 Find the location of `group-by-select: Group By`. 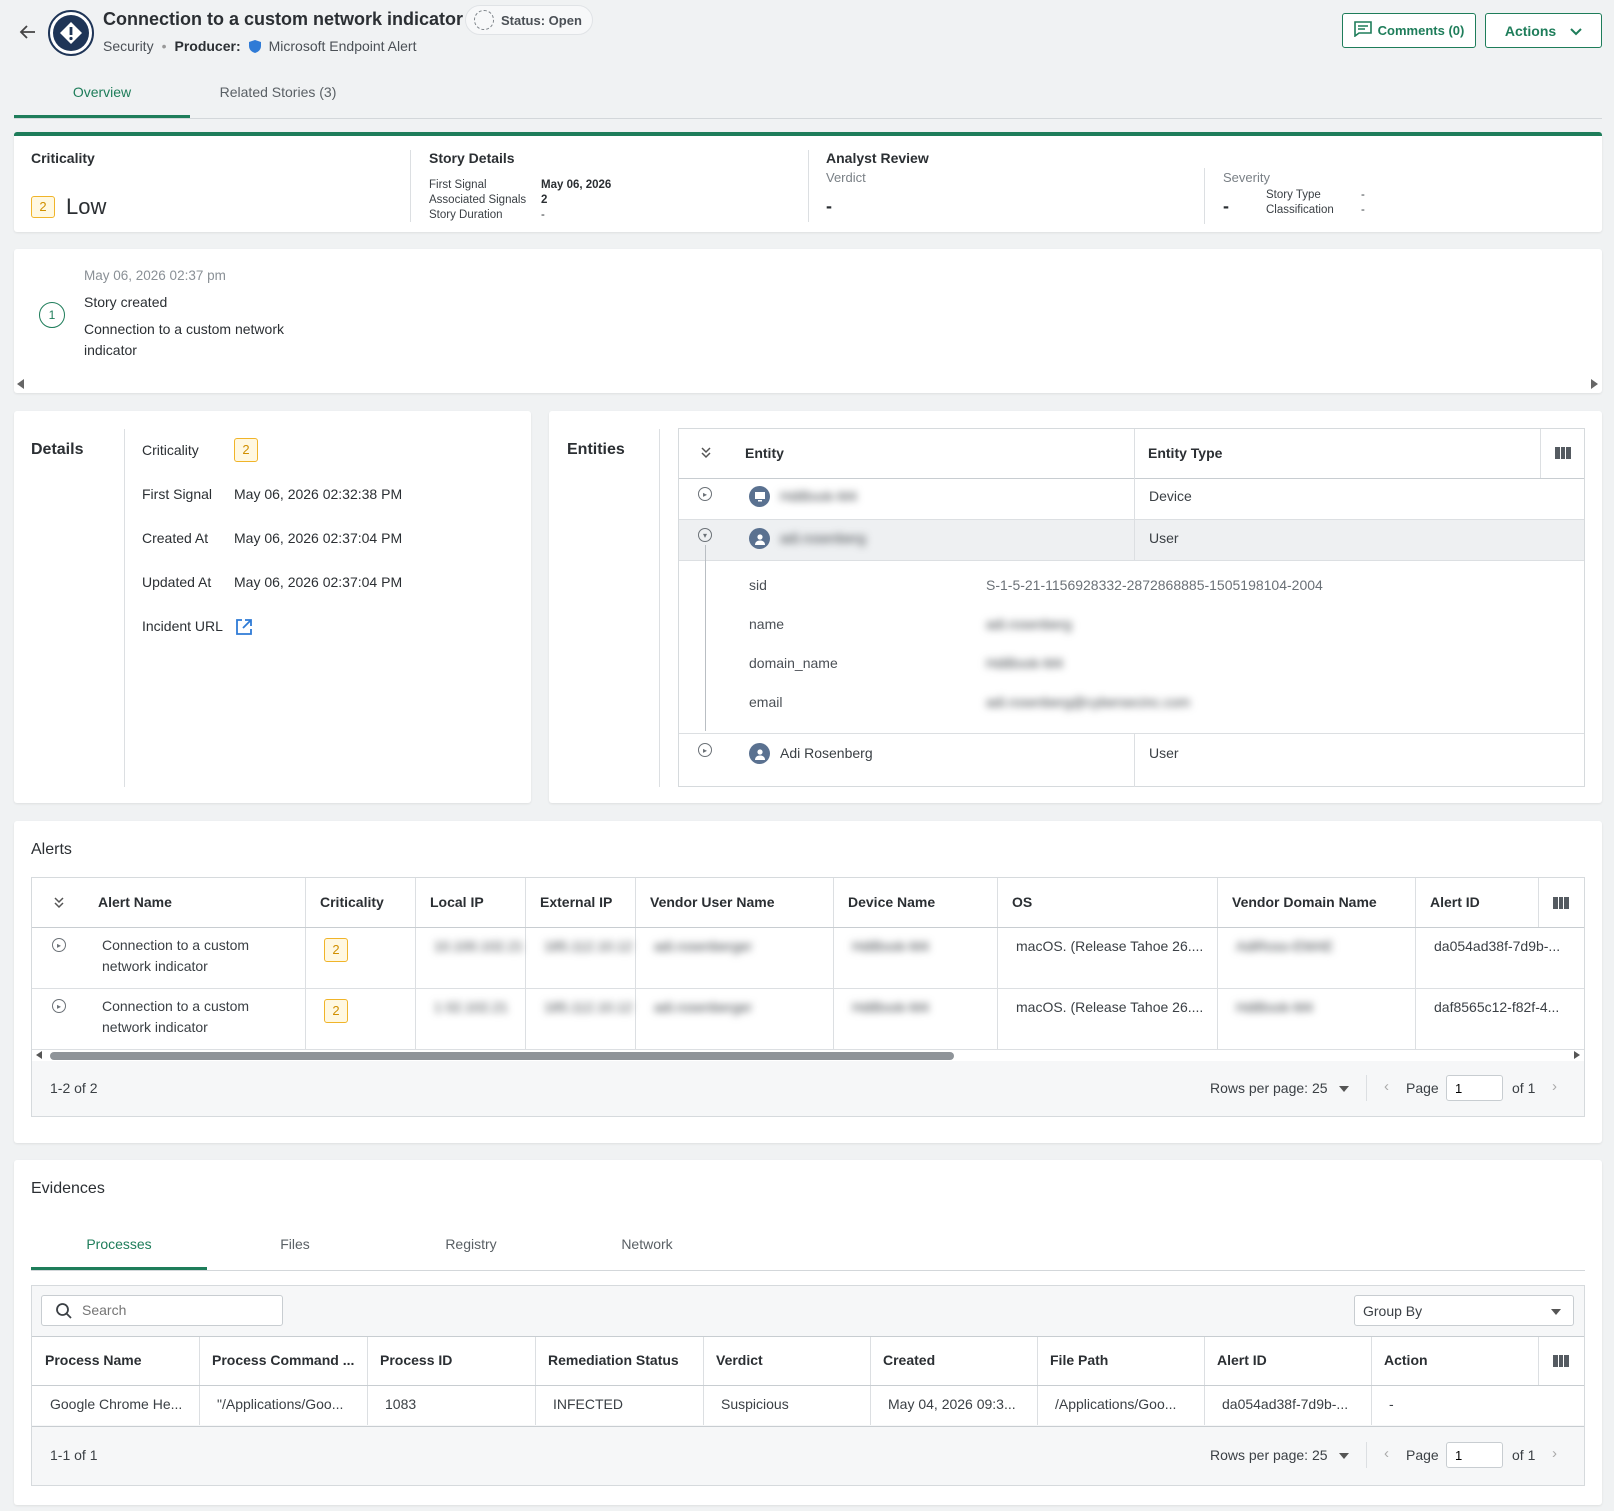

group-by-select: Group By is located at coordinates (1464, 1310).